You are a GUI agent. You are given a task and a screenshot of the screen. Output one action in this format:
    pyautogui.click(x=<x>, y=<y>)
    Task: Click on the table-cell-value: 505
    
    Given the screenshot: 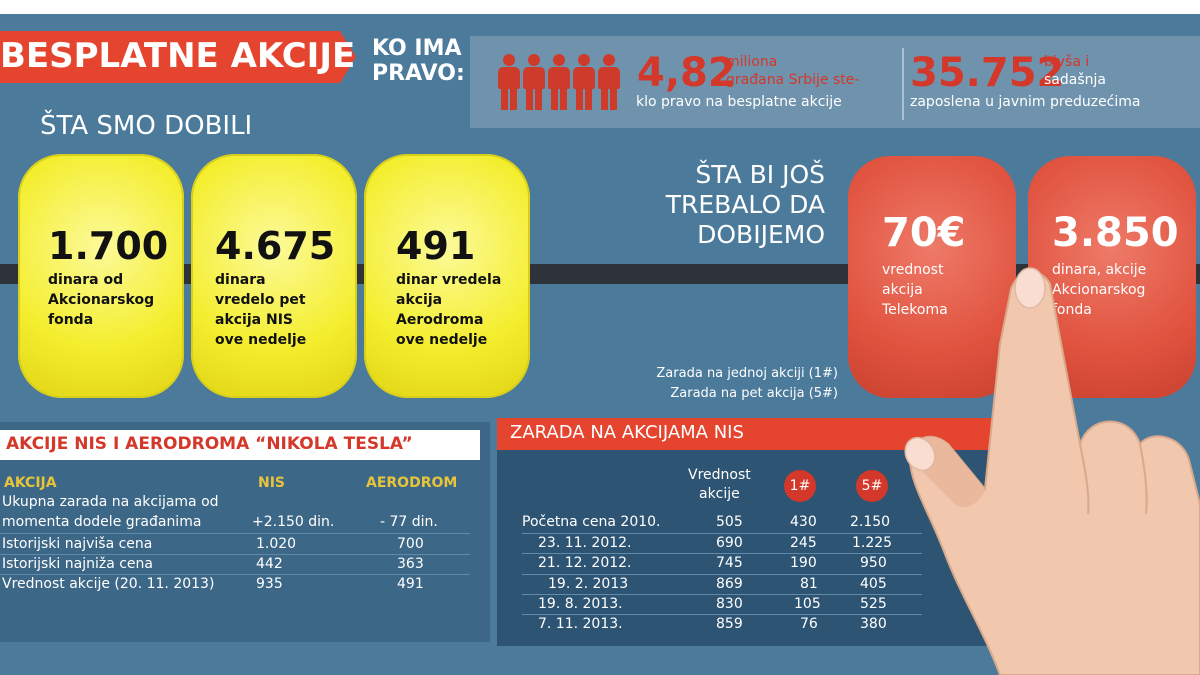 What is the action you would take?
    pyautogui.click(x=729, y=522)
    